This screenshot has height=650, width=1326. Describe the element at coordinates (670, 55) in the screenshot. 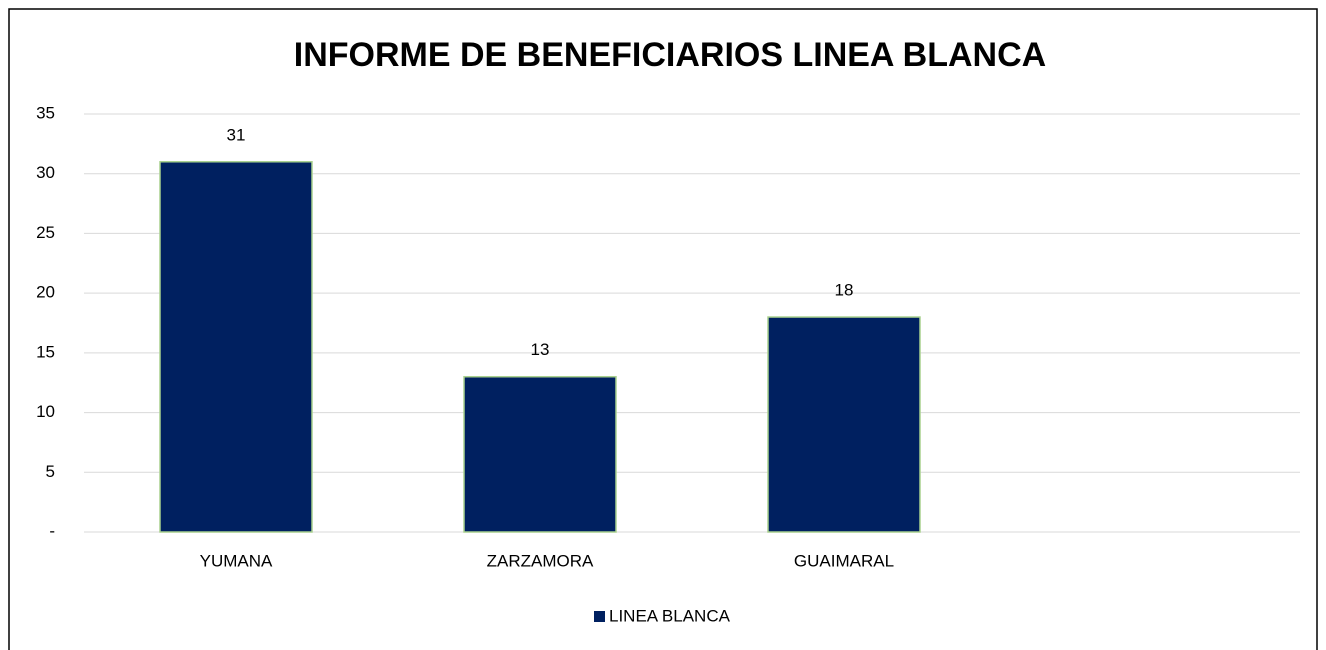

I see `chart-title: INFORME DE BENEFICIARIOS LINEA BLANCA` at that location.